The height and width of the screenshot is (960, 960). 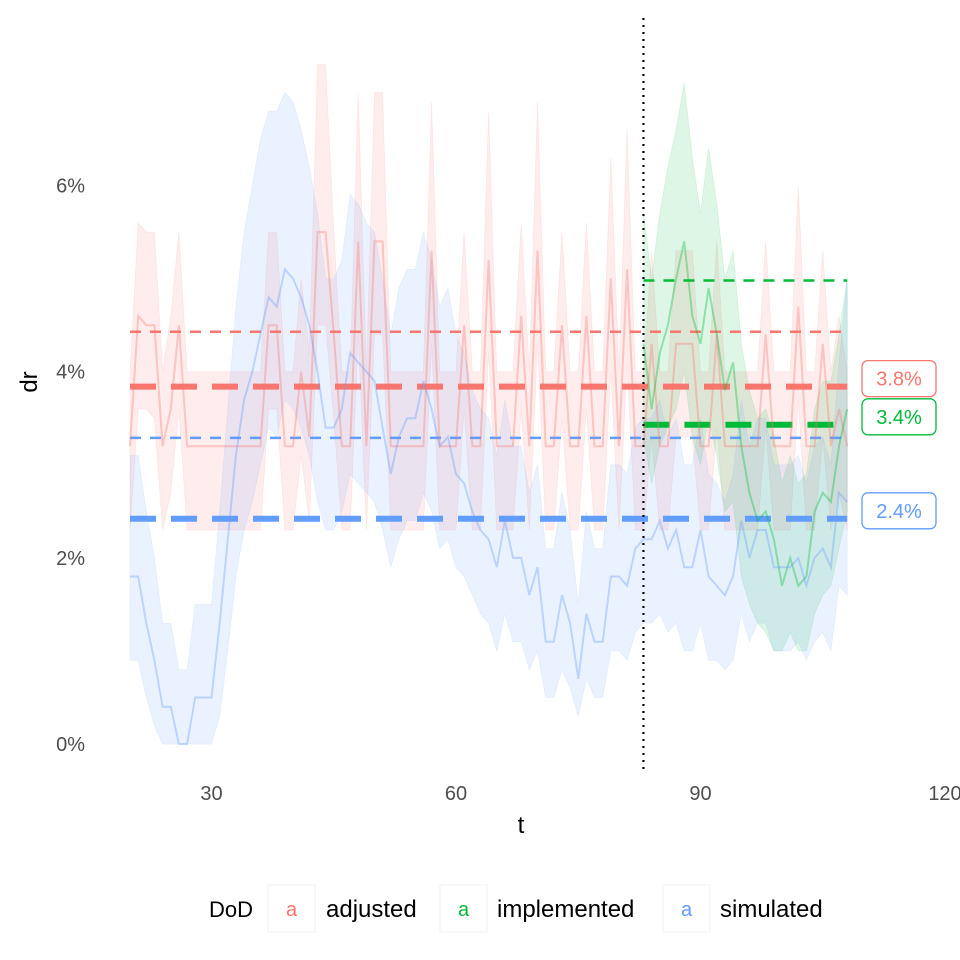 What do you see at coordinates (70, 559) in the screenshot?
I see `y-tick-label: 2%` at bounding box center [70, 559].